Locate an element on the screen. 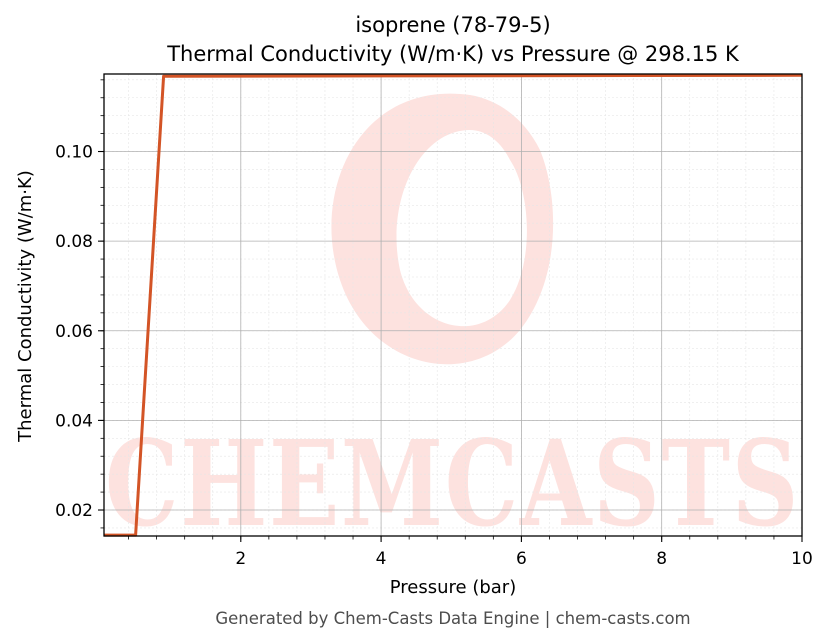 The image size is (830, 644). watermark-swirl-icon is located at coordinates (442, 229).